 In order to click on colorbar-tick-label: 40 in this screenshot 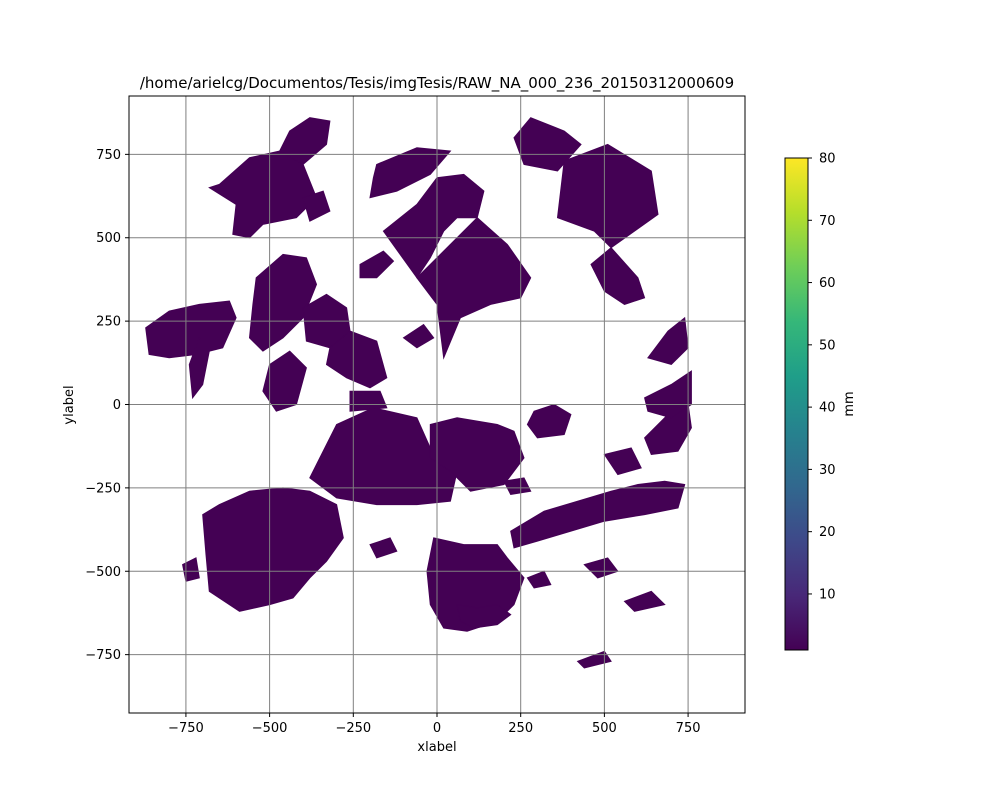, I will do `click(827, 408)`.